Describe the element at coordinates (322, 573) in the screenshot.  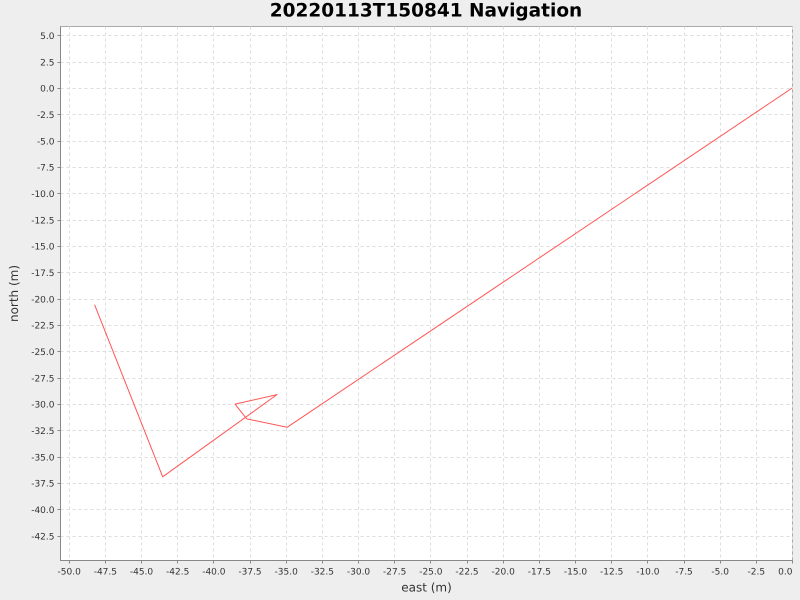
I see `x-tick-label: -32.5` at that location.